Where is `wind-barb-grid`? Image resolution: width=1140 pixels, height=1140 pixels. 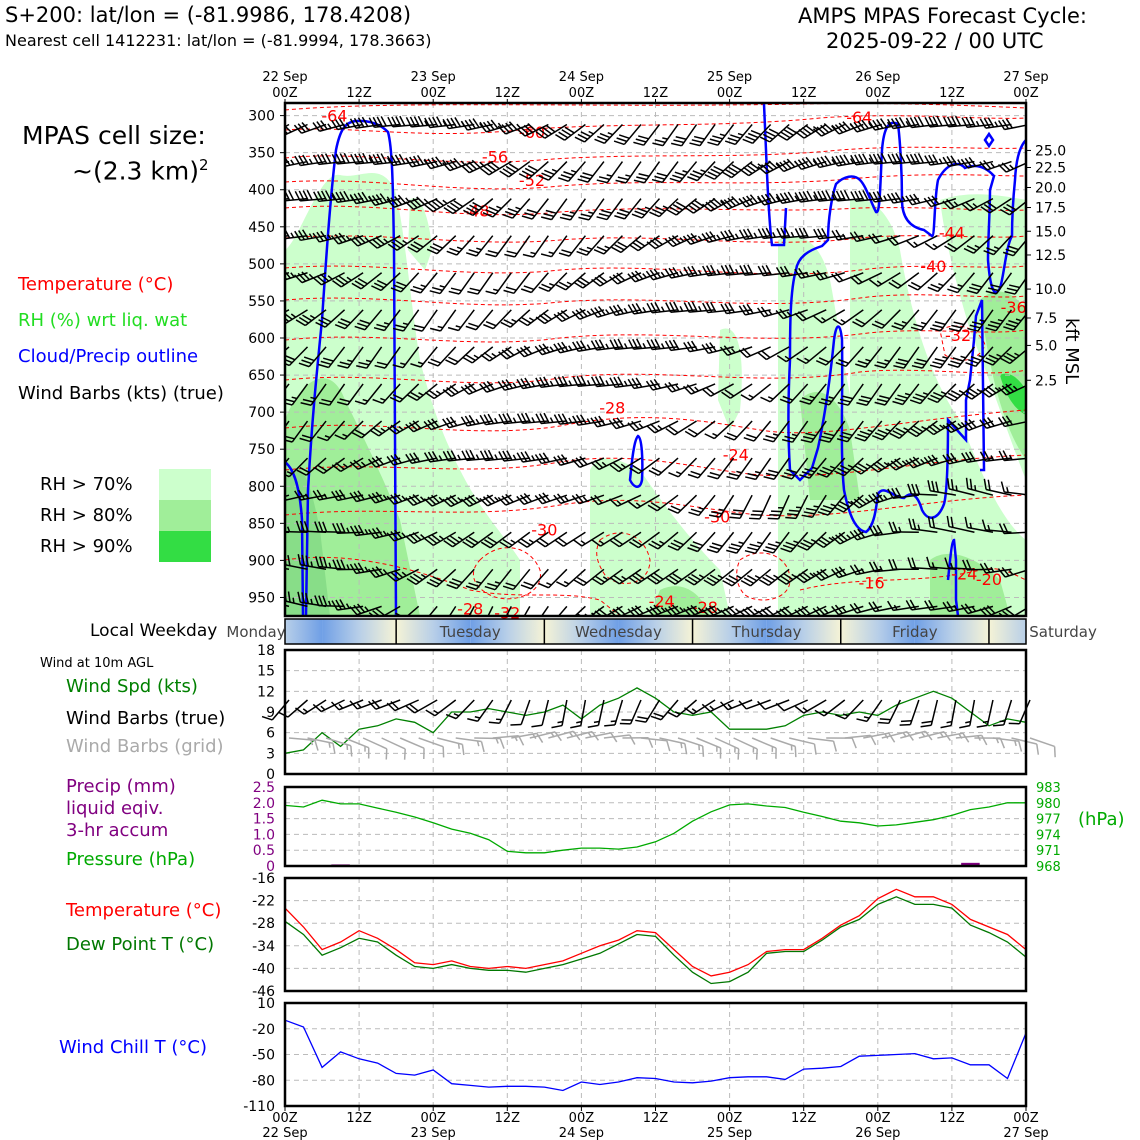 wind-barb-grid is located at coordinates (321, 745).